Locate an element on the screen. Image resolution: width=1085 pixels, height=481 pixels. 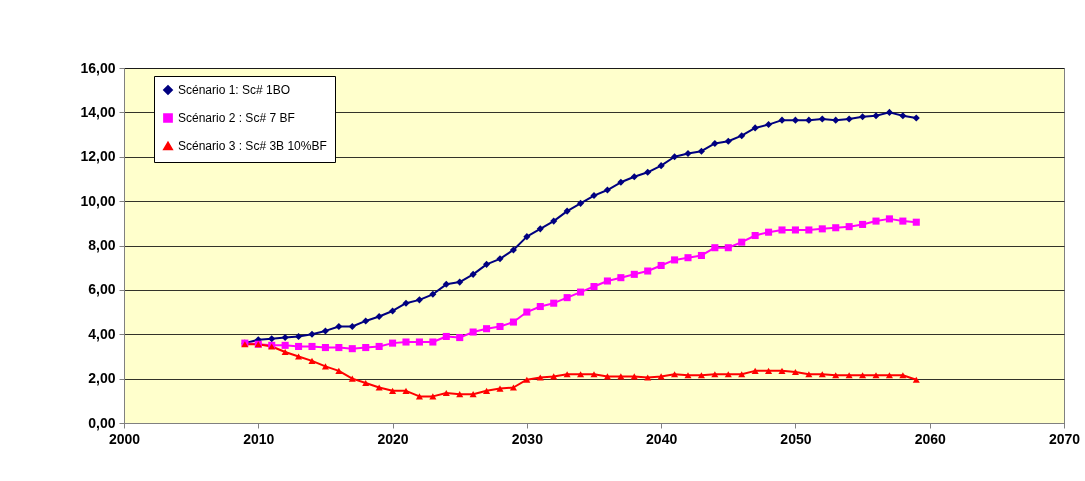
y-tick-label: 6,00 is located at coordinates (102, 289).